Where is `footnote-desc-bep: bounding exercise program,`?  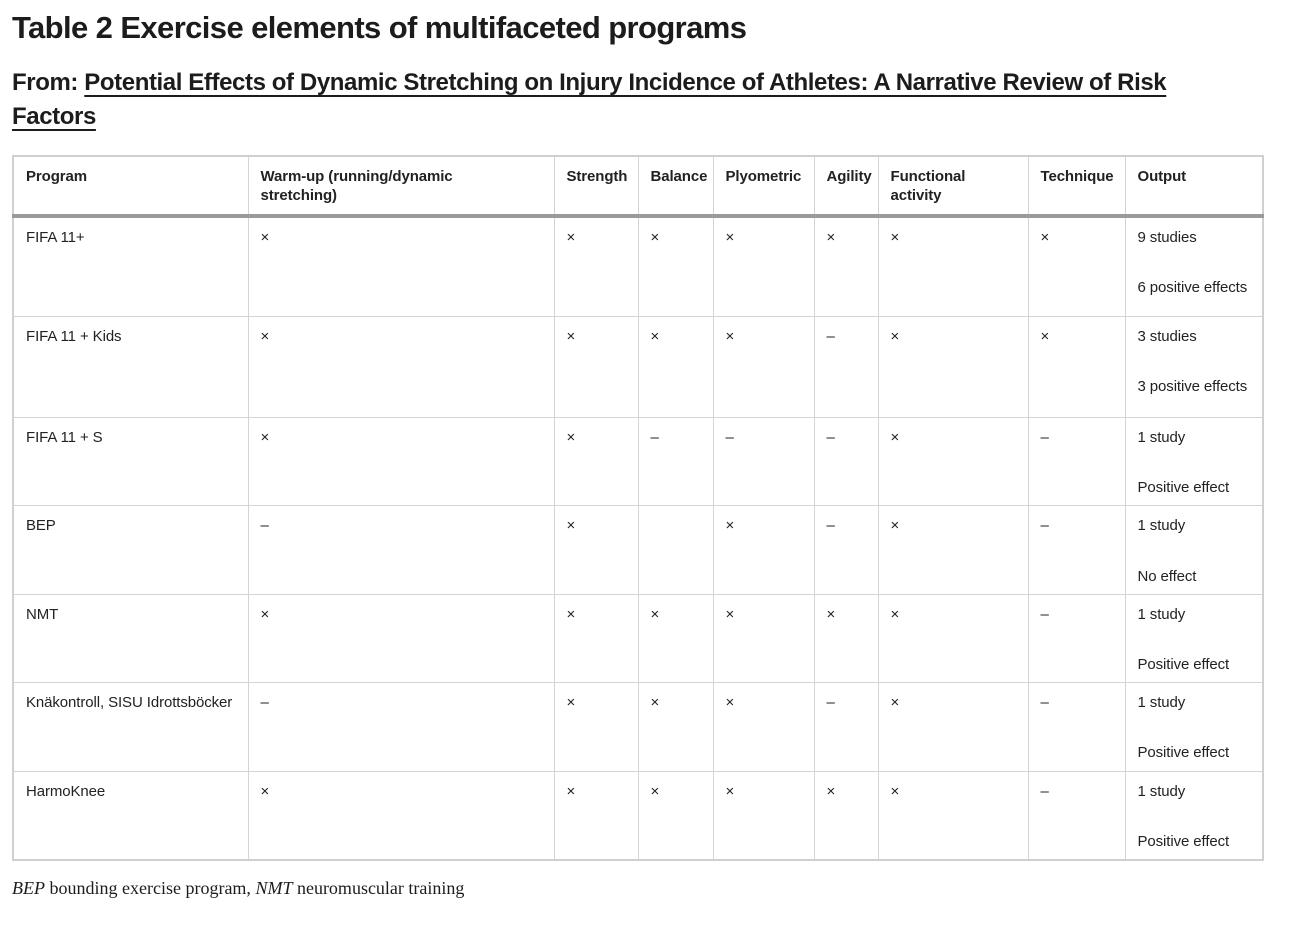 footnote-desc-bep: bounding exercise program, is located at coordinates (150, 887).